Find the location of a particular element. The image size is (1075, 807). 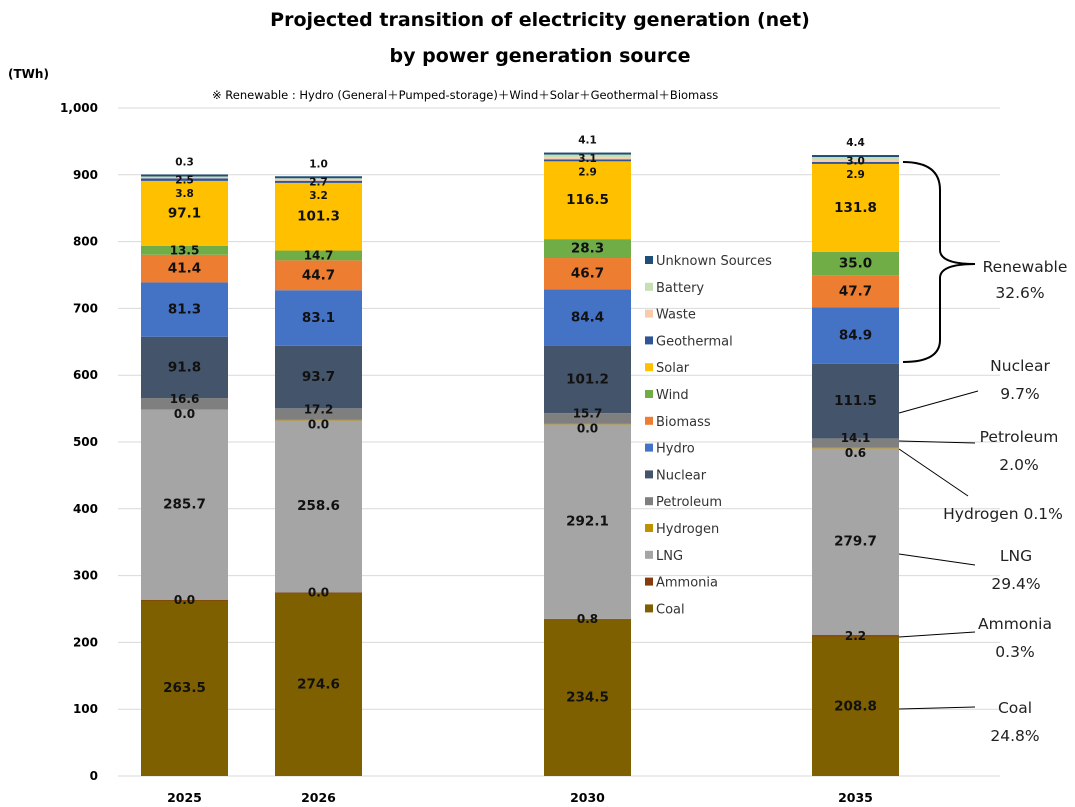

x-tick-label: 2030 is located at coordinates (587, 797).